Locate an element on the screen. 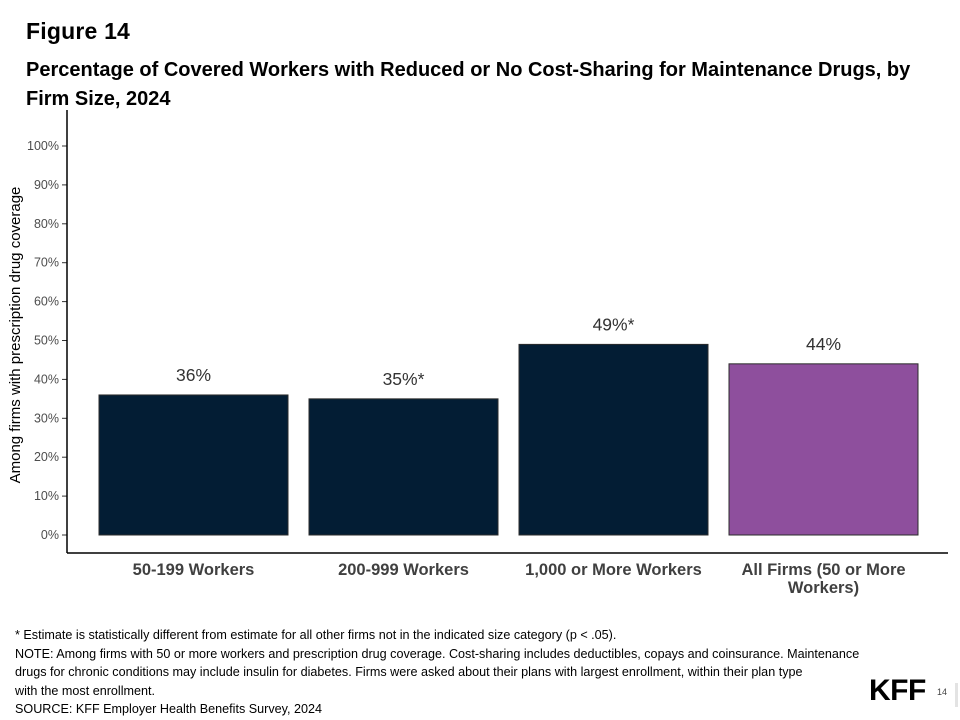  figure-label: Figure 14 is located at coordinates (78, 31).